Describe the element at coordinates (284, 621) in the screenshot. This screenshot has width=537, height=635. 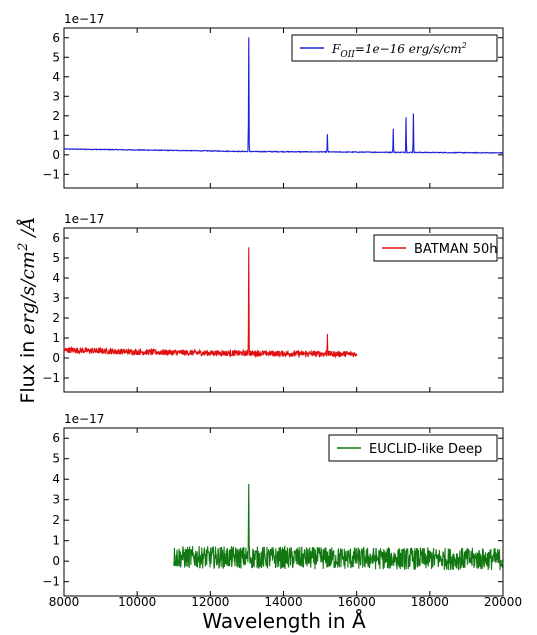
I see `x-axis-label: Wavelength in Å` at that location.